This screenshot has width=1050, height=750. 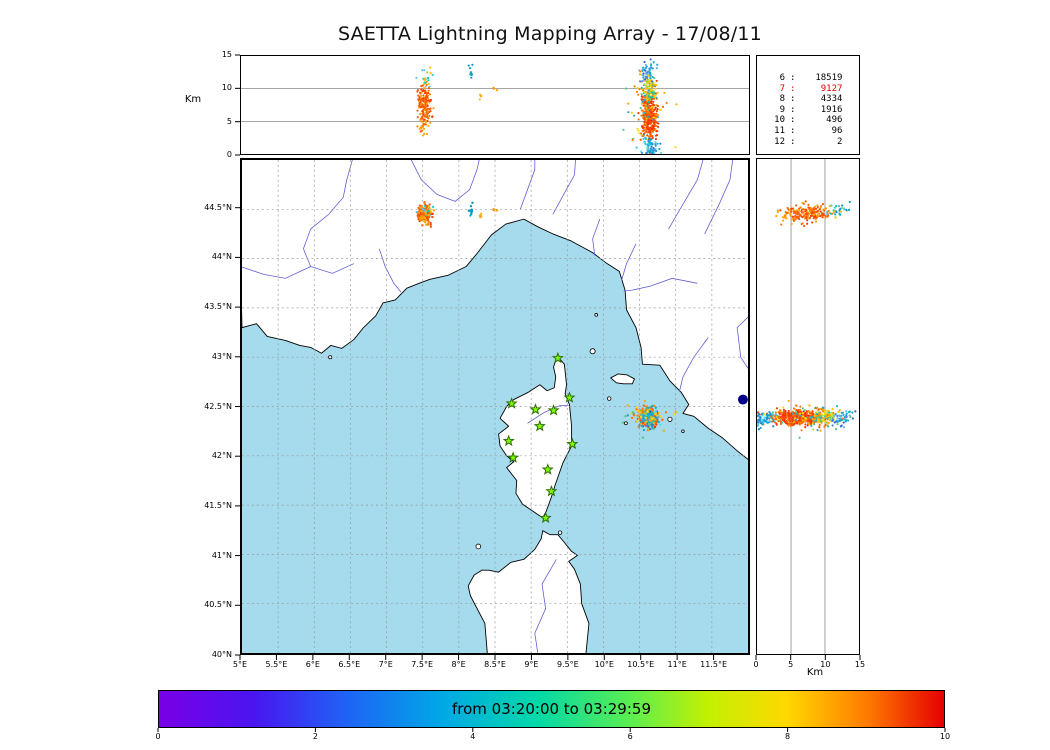 I want to click on colorbar-tick-label: 10, so click(x=945, y=736).